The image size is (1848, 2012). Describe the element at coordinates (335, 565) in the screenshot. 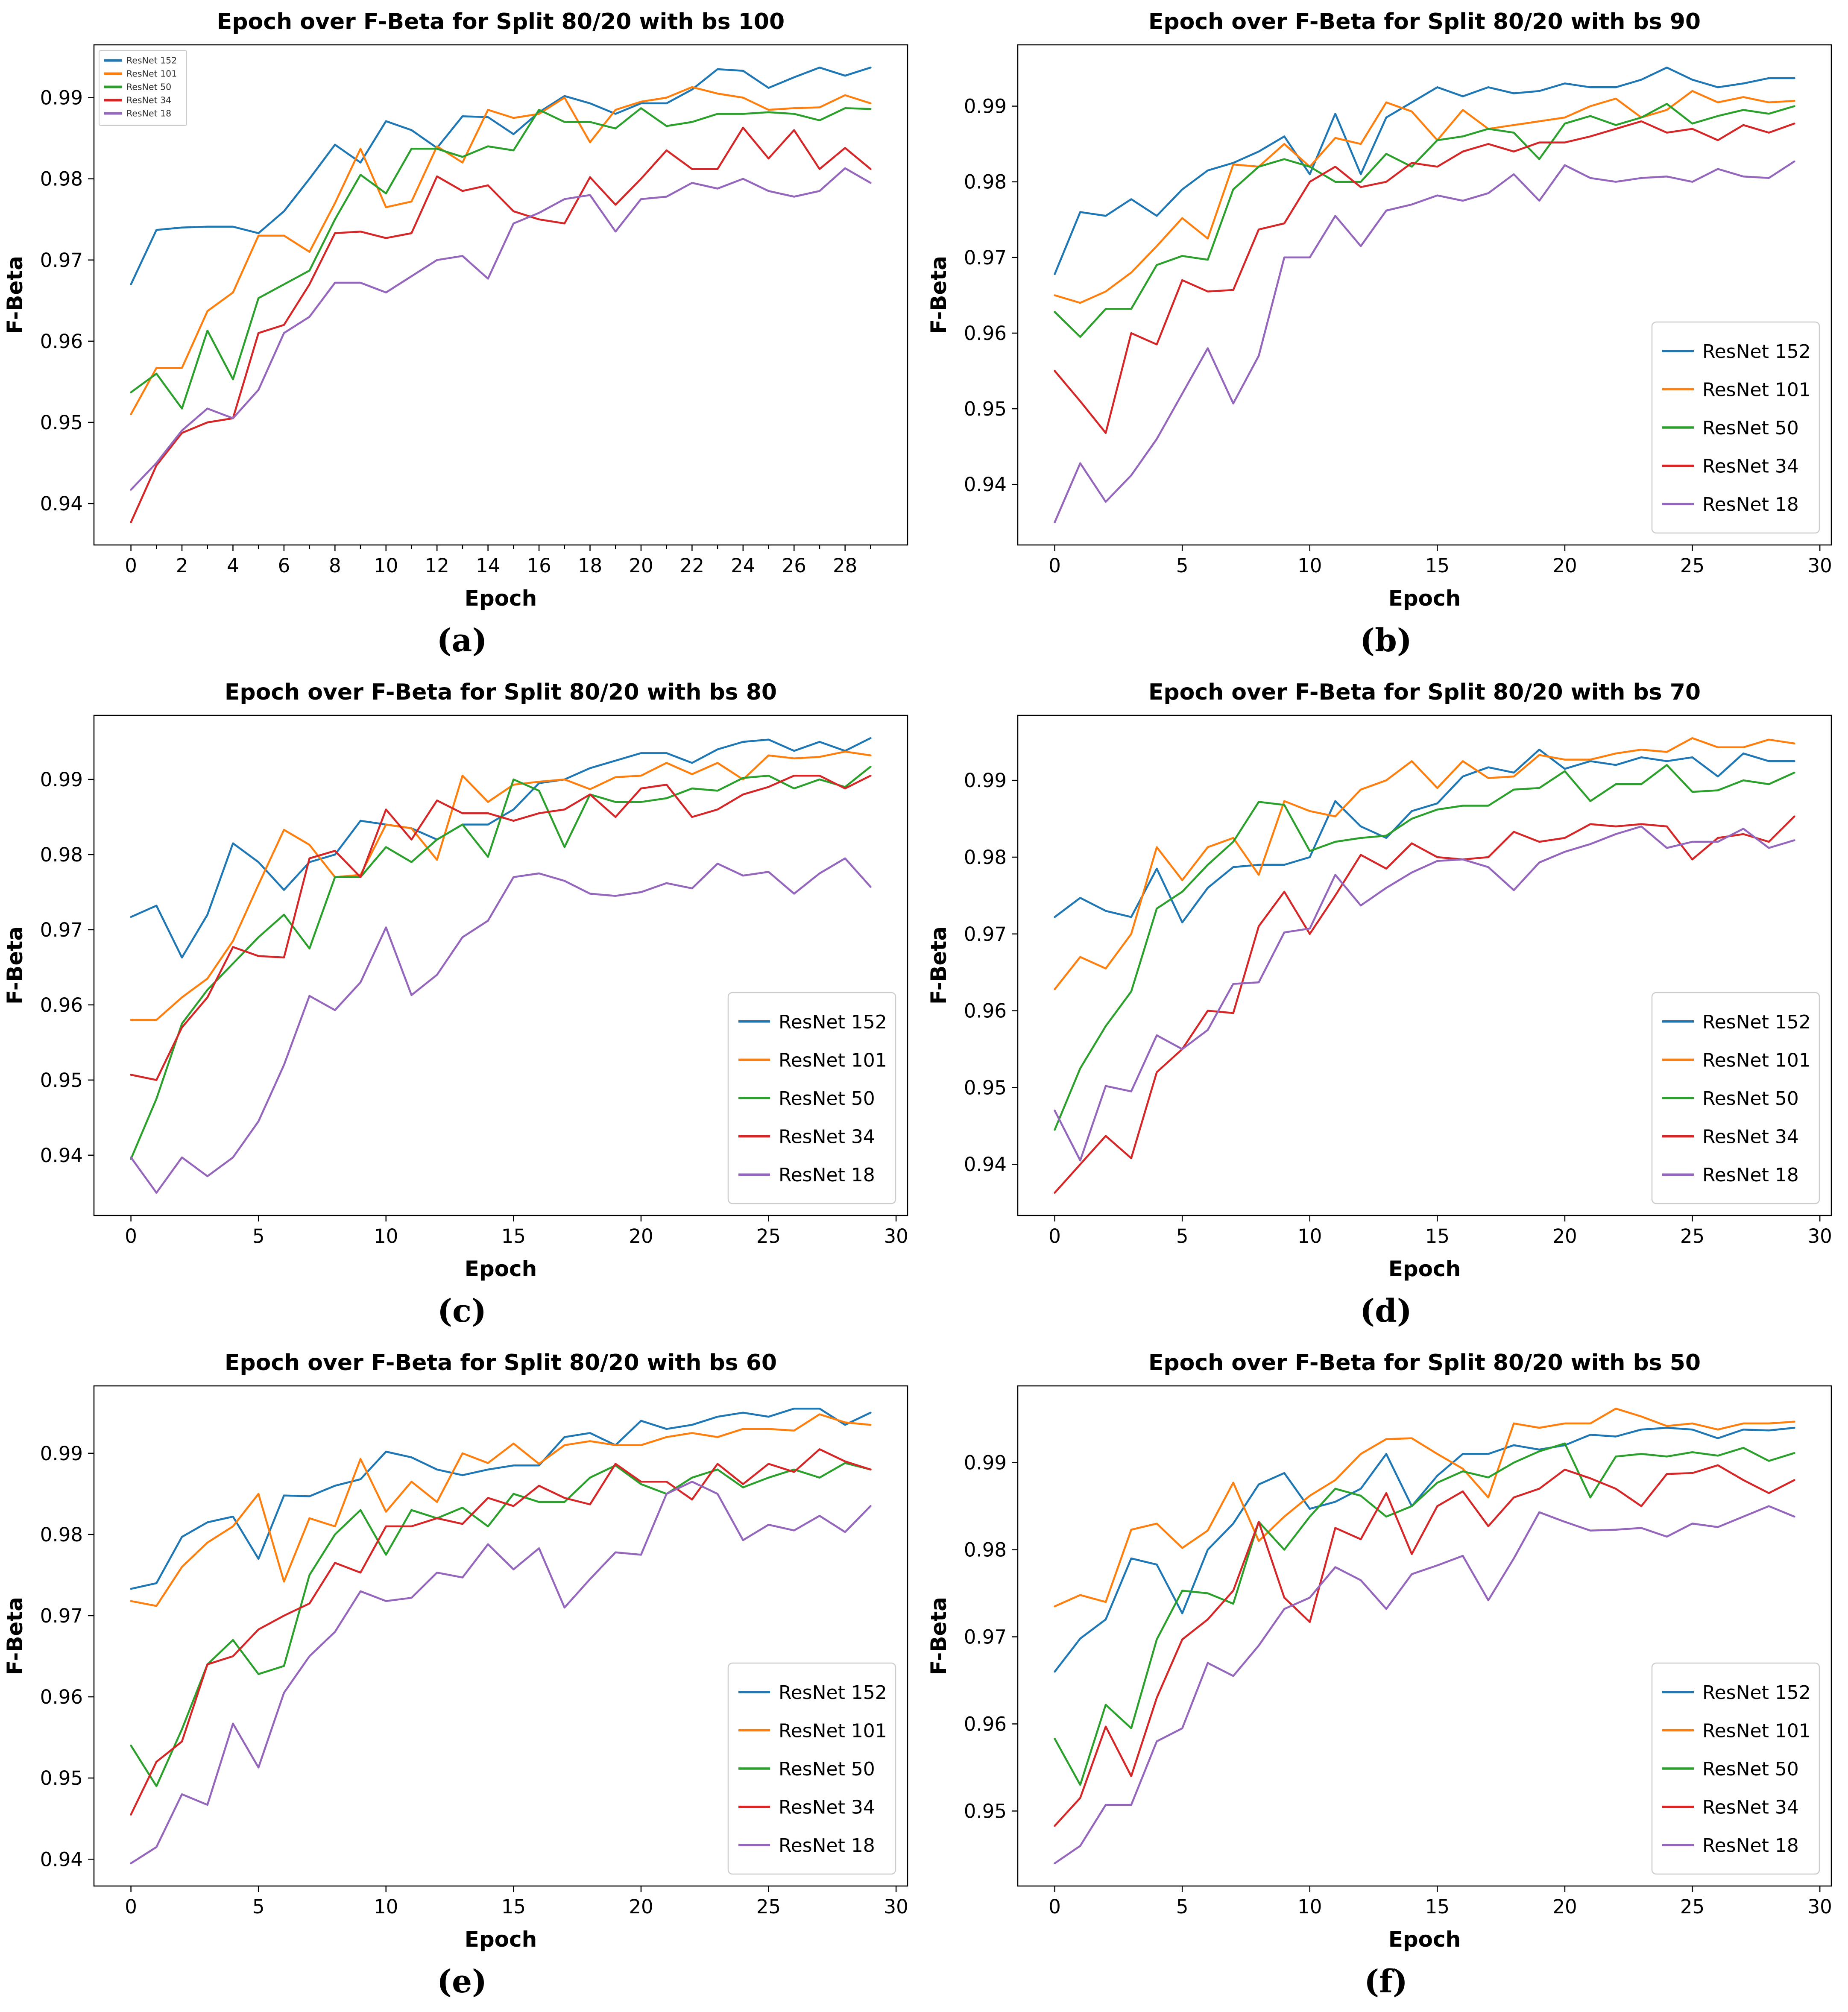

I see `svg-text: 8` at that location.